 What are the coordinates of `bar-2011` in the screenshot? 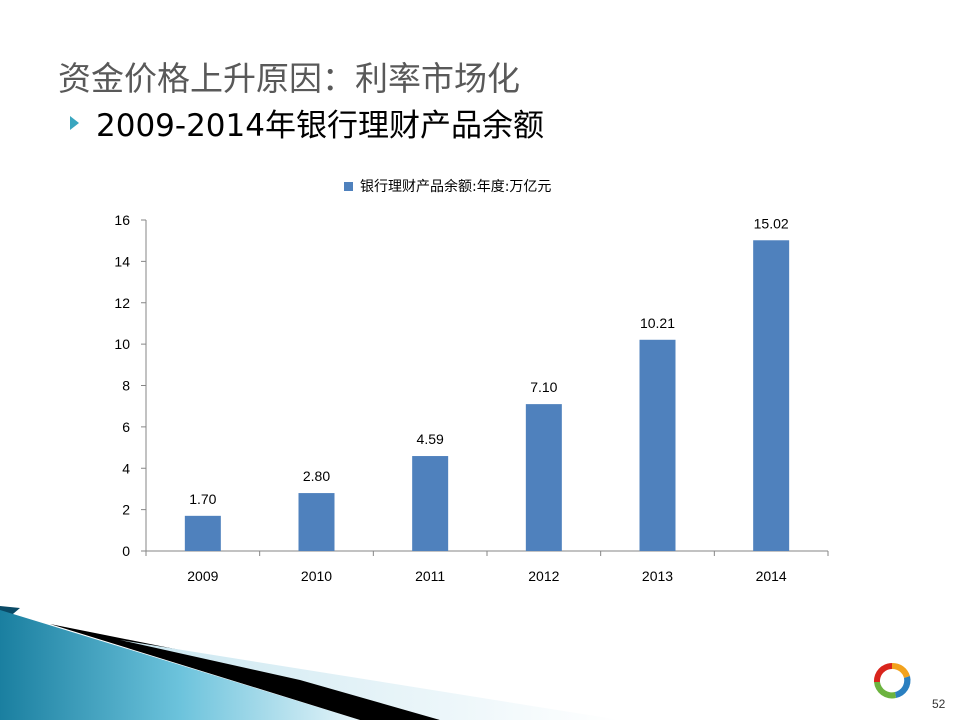 It's located at (430, 503).